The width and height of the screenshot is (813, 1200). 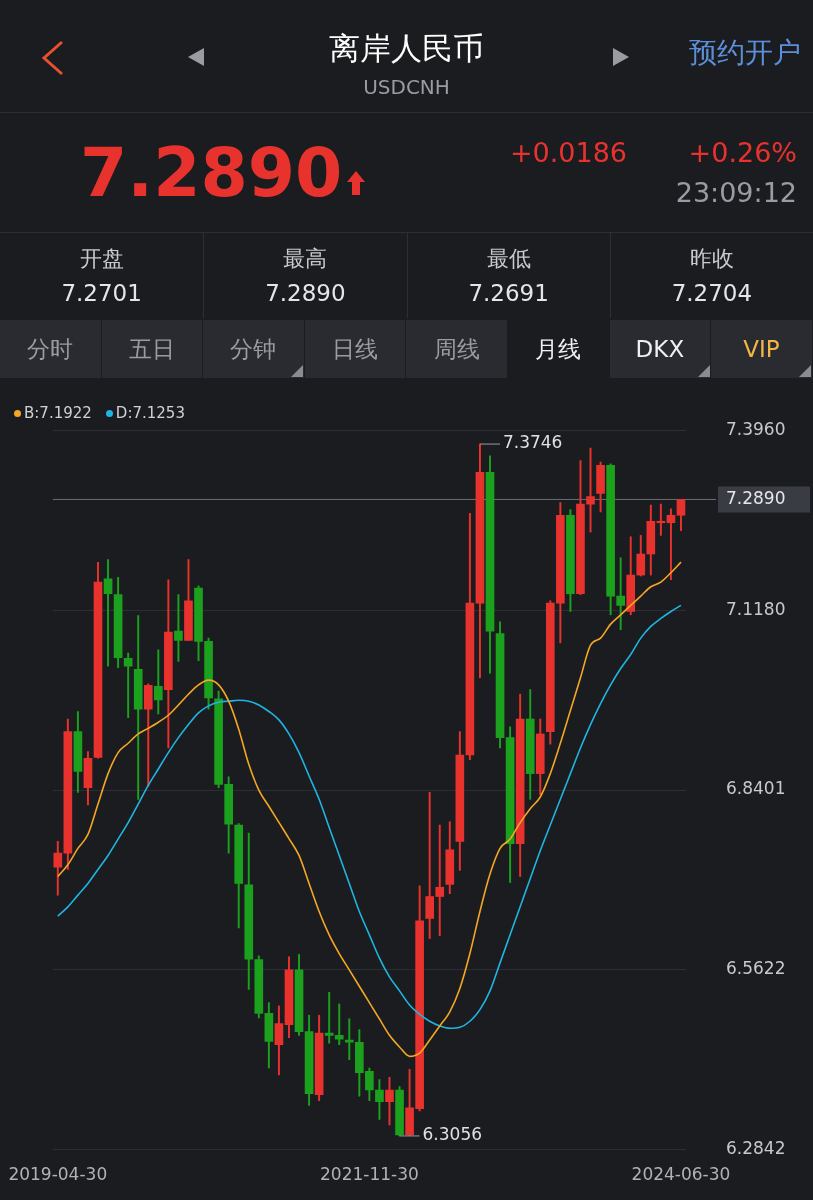 I want to click on y-tick-label: 7.1180, so click(x=756, y=608).